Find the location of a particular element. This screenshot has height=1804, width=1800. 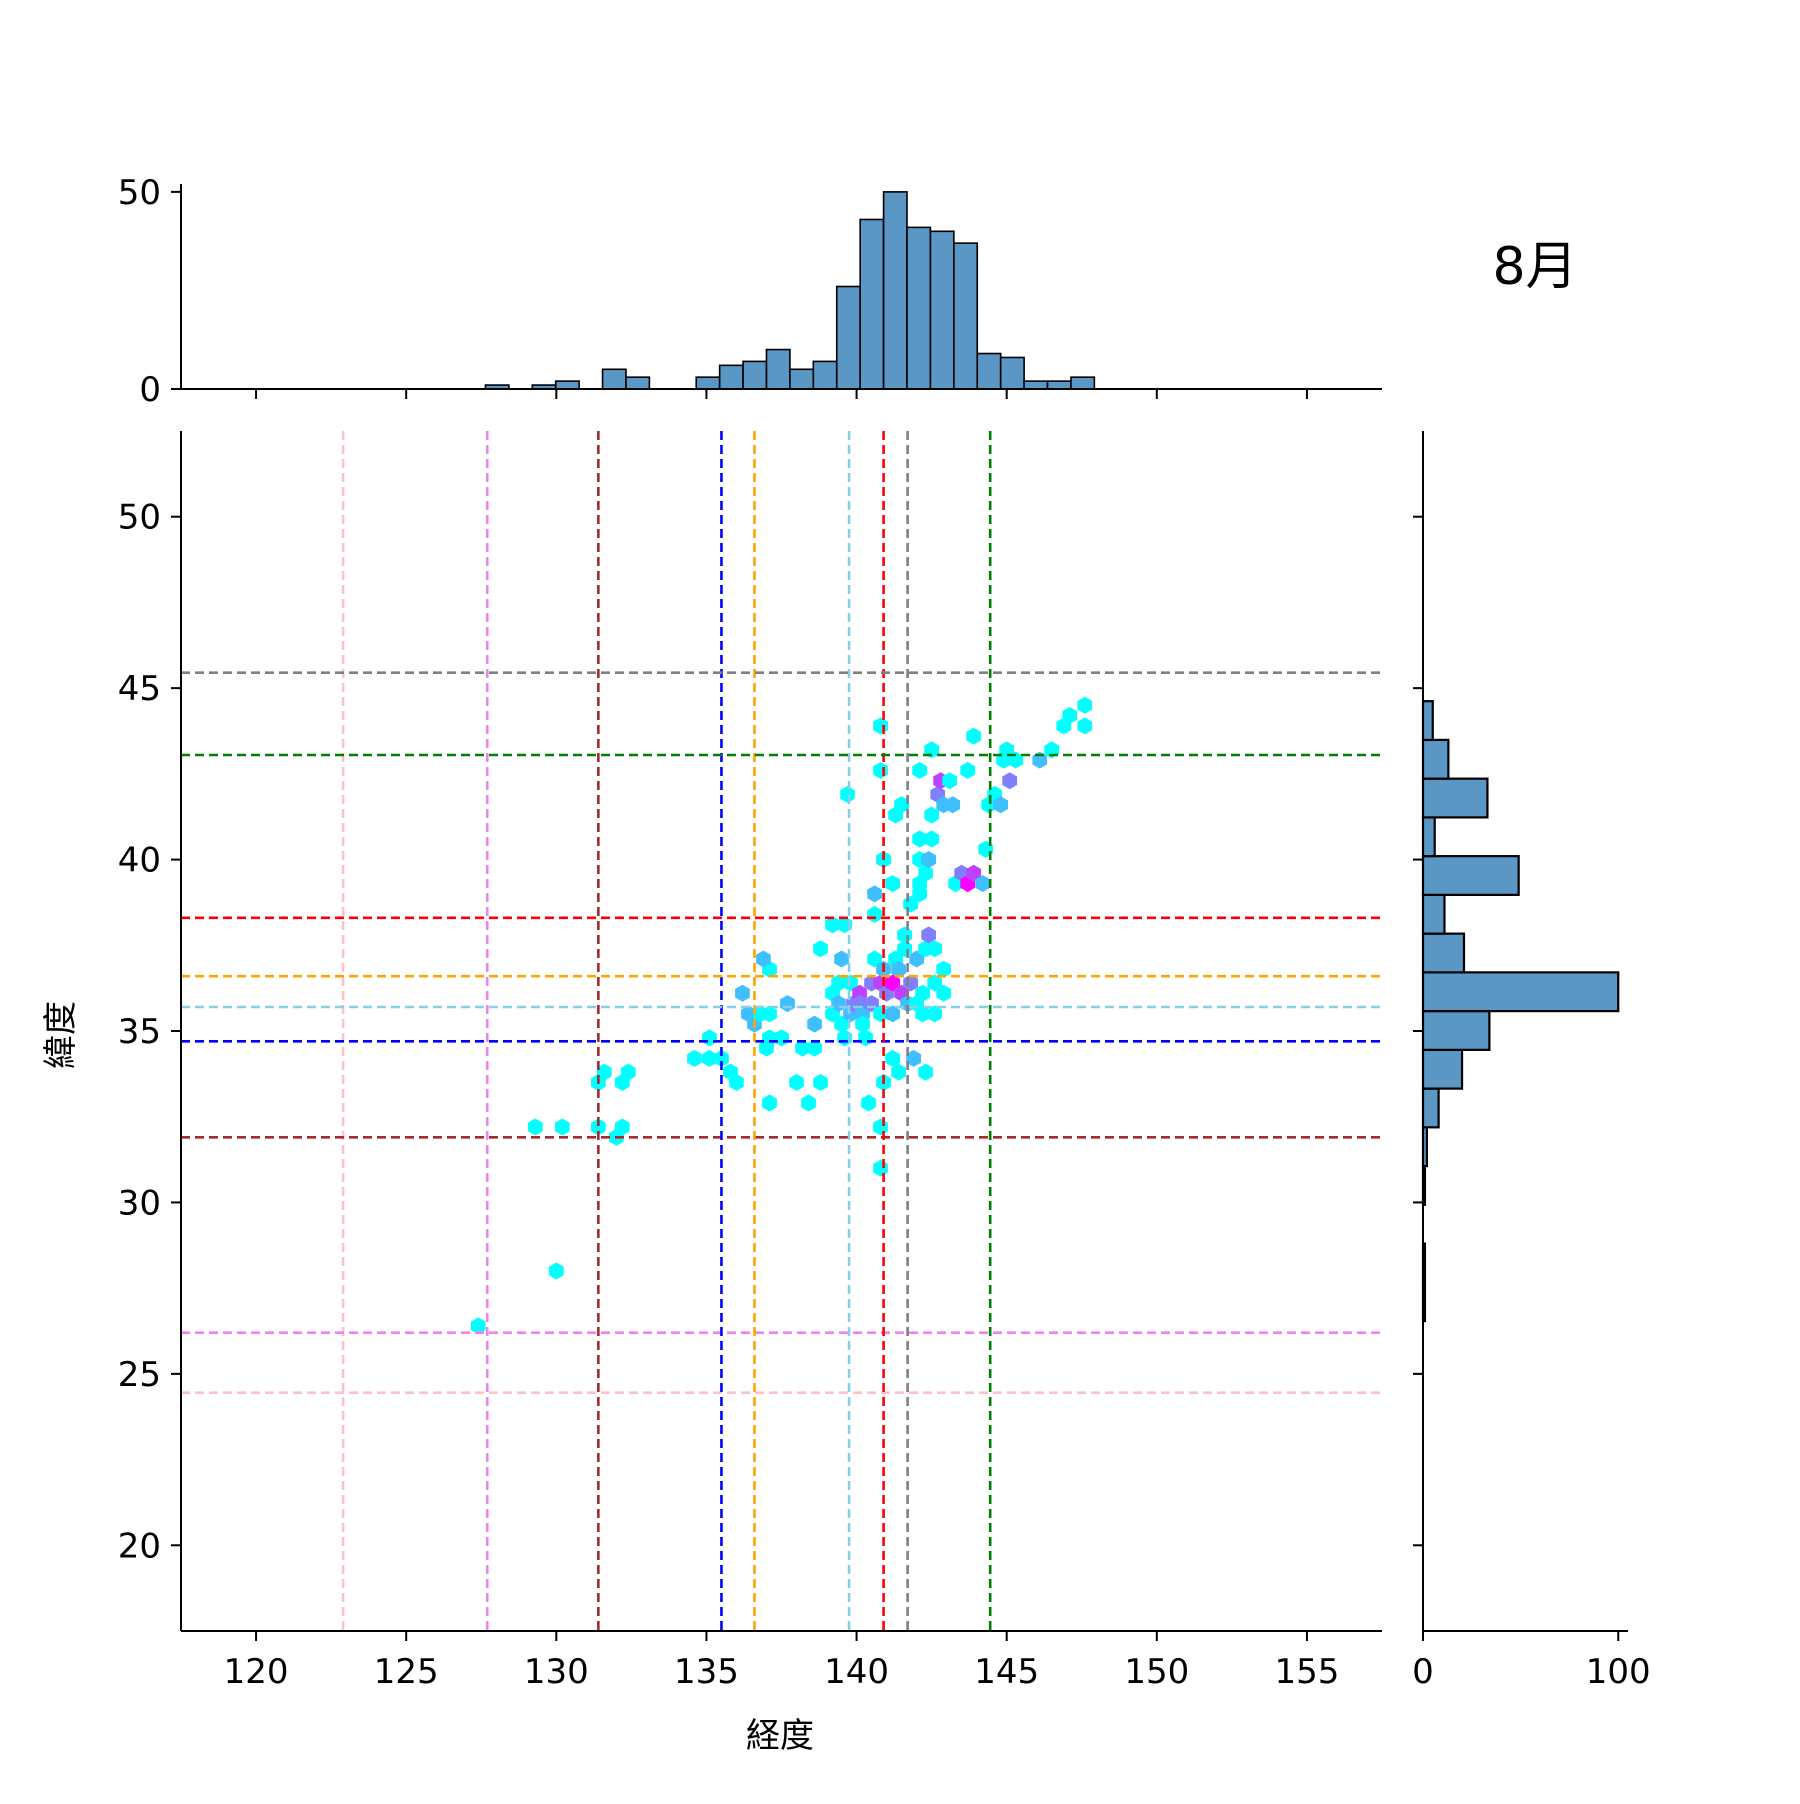

top-hist-tick-label: 50 is located at coordinates (139, 193).